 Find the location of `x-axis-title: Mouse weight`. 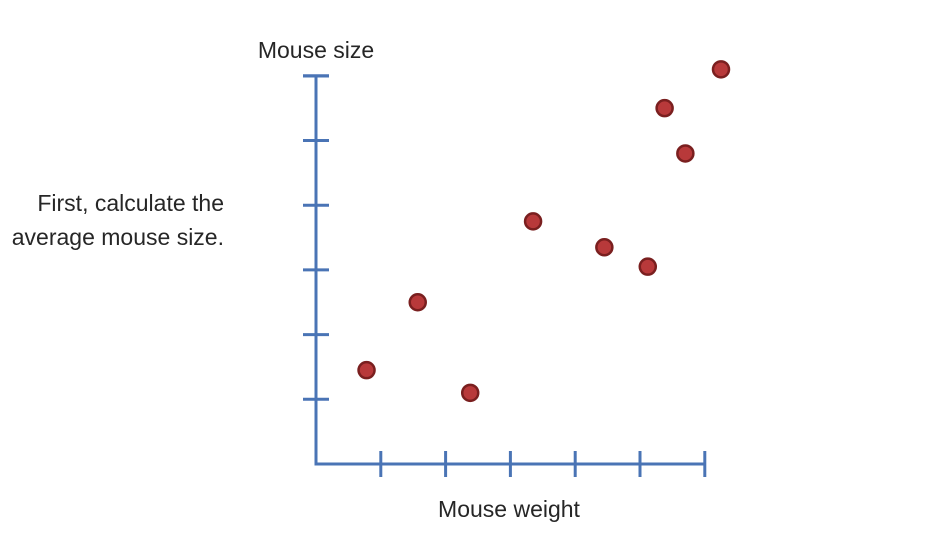

x-axis-title: Mouse weight is located at coordinates (509, 509).